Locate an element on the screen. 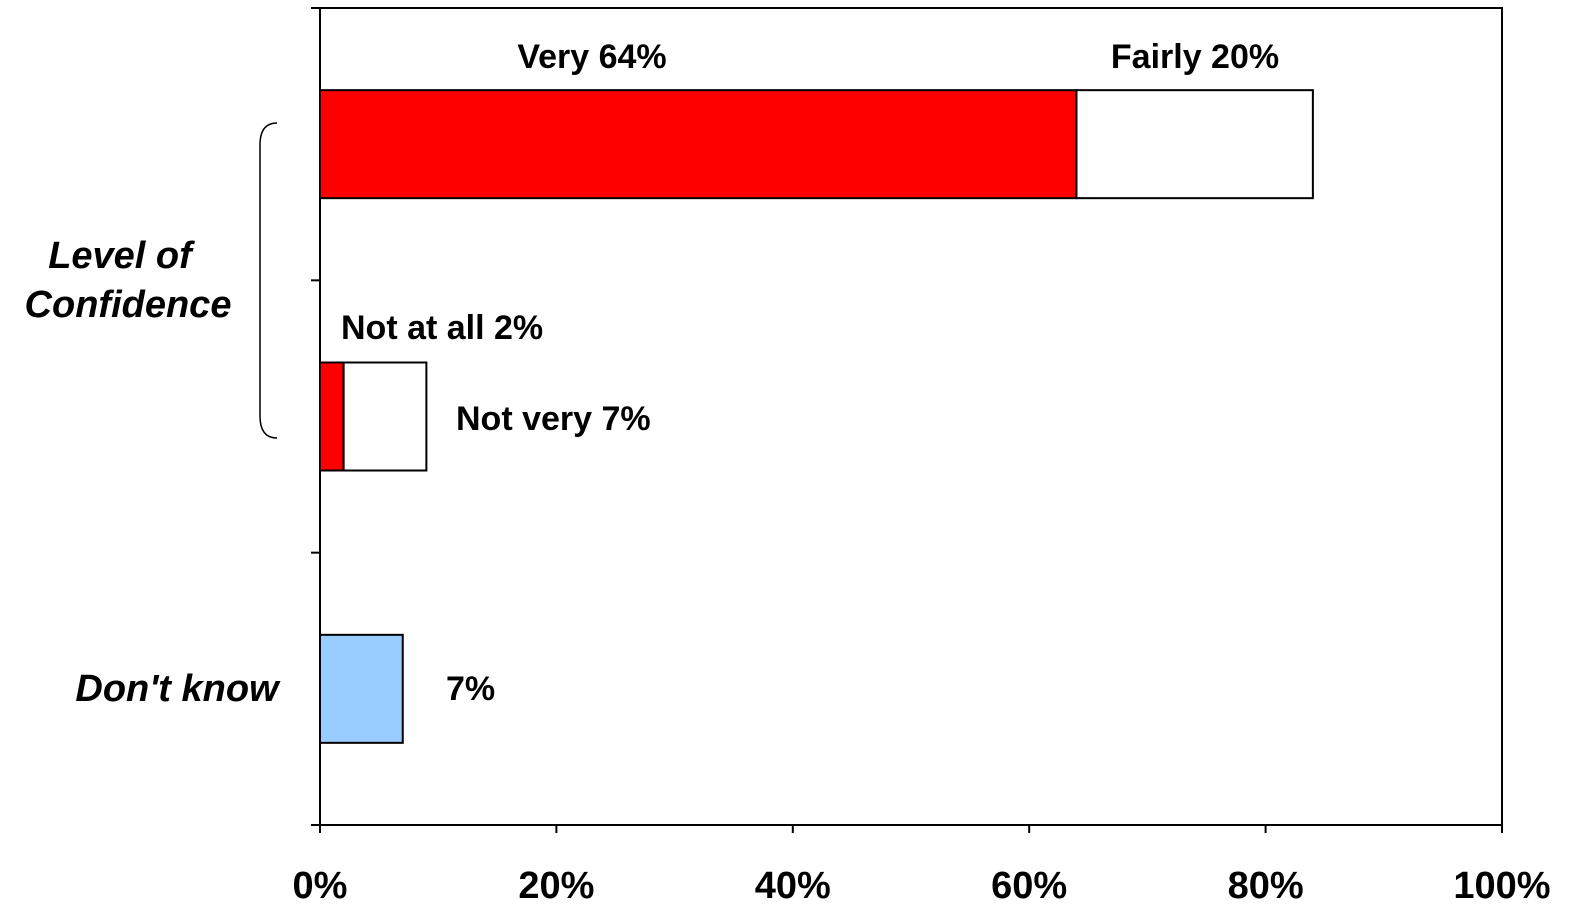 Image resolution: width=1589 pixels, height=915 pixels. x-tick-label-80: 80% is located at coordinates (1266, 886).